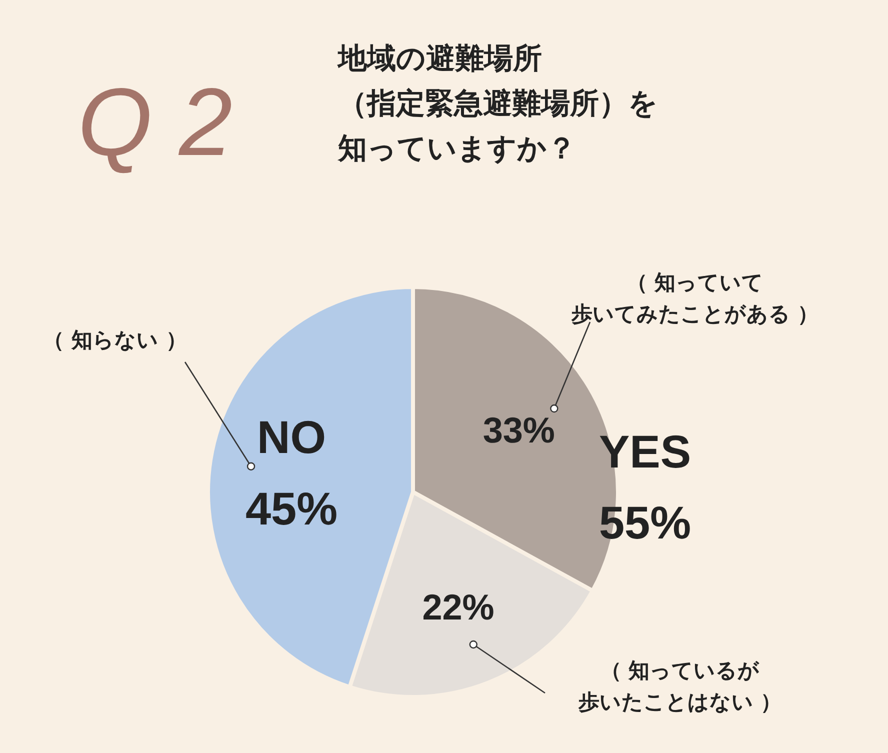 Image resolution: width=888 pixels, height=753 pixels. What do you see at coordinates (497, 103) in the screenshot?
I see `chart-title: 地域の避難場所（指定緊急避難場所）を知っていますか？` at bounding box center [497, 103].